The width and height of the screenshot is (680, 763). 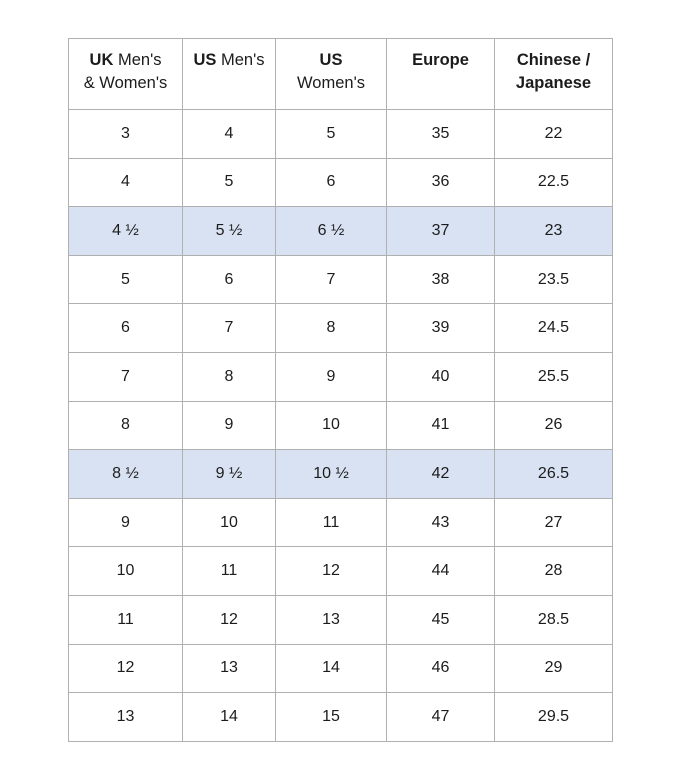 What do you see at coordinates (205, 60) in the screenshot?
I see `header-us-bold: US` at bounding box center [205, 60].